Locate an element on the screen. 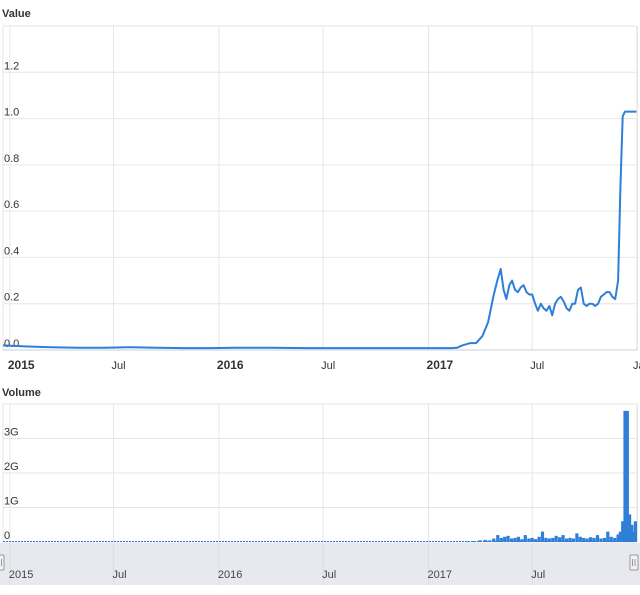 The image size is (640, 595). value-y-tick-label: 0.8 is located at coordinates (11, 159).